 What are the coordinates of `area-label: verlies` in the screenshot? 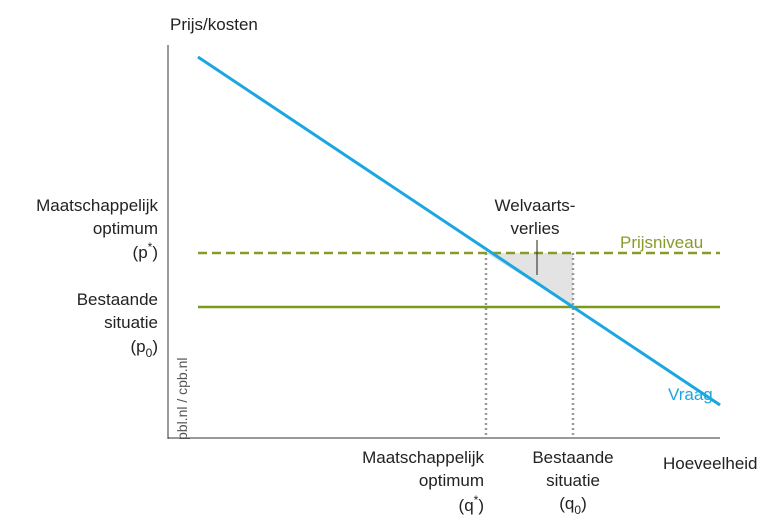 It's located at (534, 228).